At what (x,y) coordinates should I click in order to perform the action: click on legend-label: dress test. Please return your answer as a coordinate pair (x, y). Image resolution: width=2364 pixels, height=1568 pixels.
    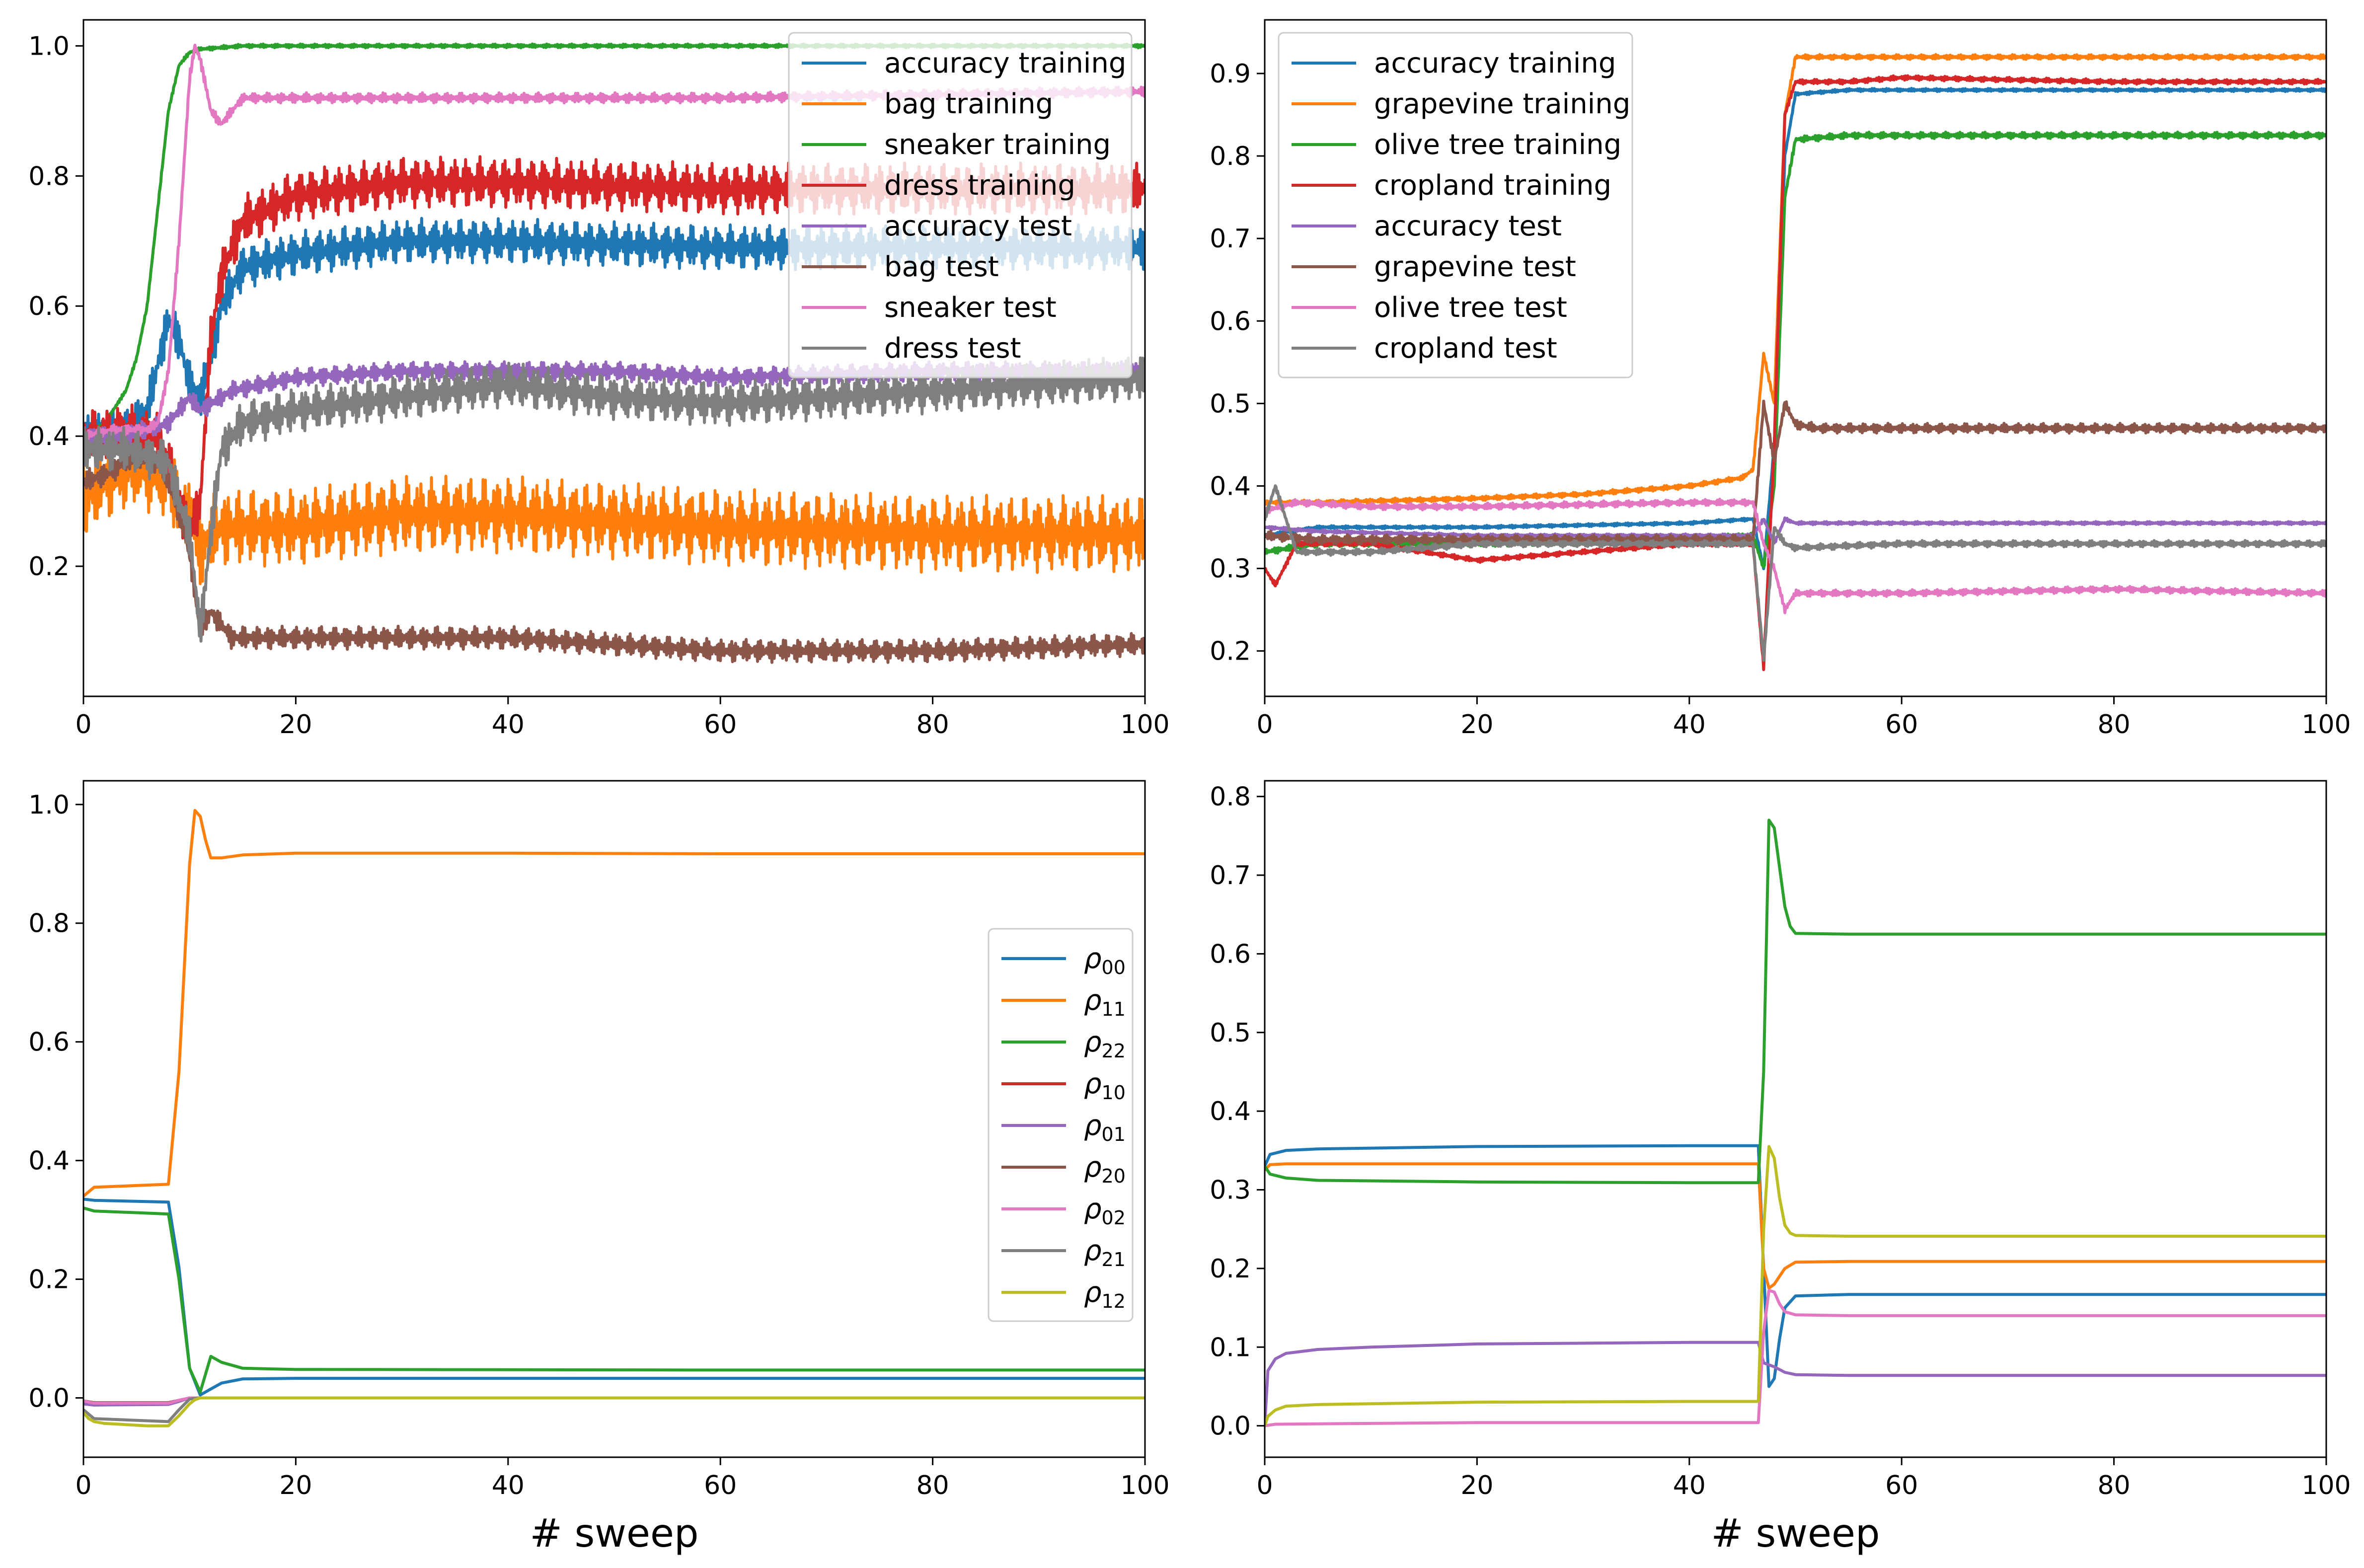
    Looking at the image, I should click on (952, 349).